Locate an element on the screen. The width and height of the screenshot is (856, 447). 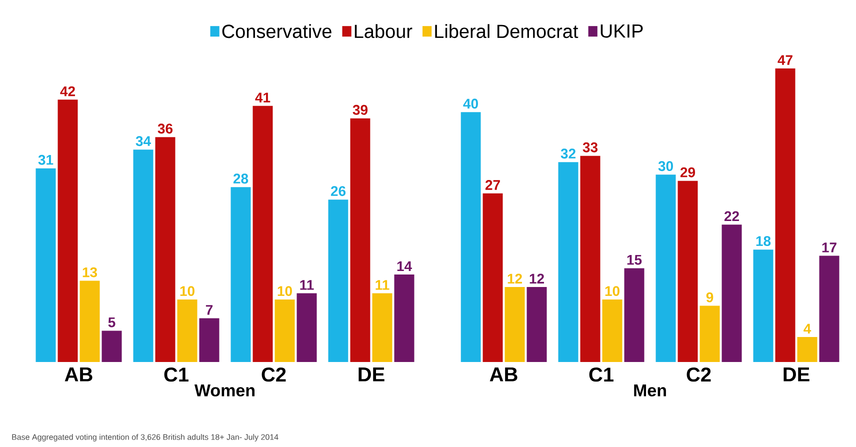
data-label: 41 is located at coordinates (262, 97).